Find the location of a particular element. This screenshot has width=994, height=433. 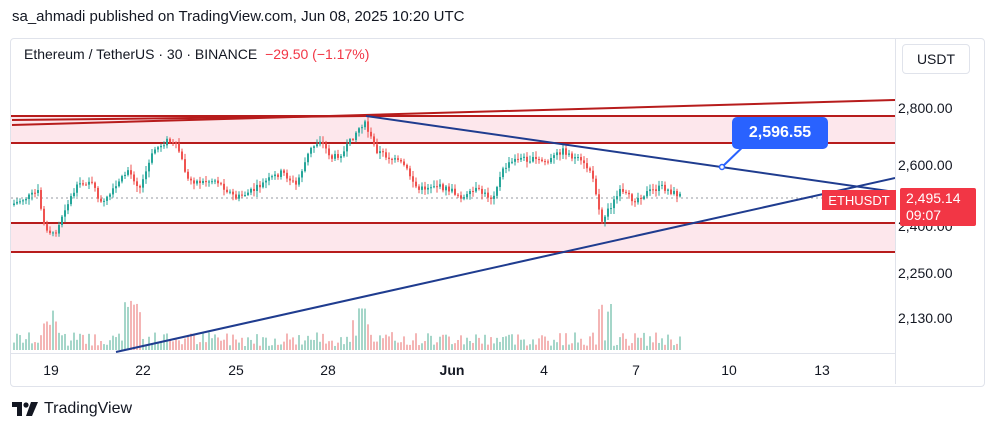

price-callout: 2,596.55 is located at coordinates (780, 133).